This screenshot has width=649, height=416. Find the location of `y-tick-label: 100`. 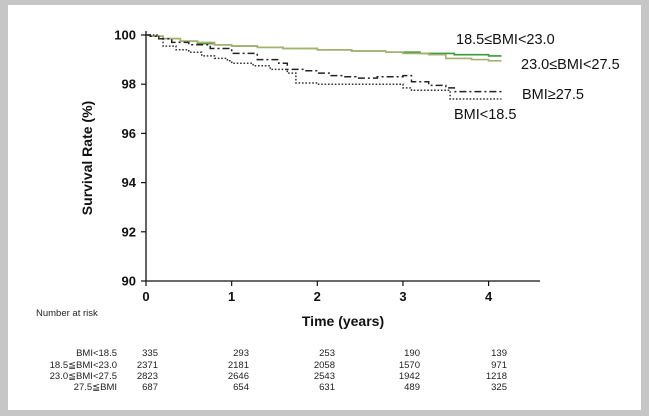

y-tick-label: 100 is located at coordinates (125, 35).